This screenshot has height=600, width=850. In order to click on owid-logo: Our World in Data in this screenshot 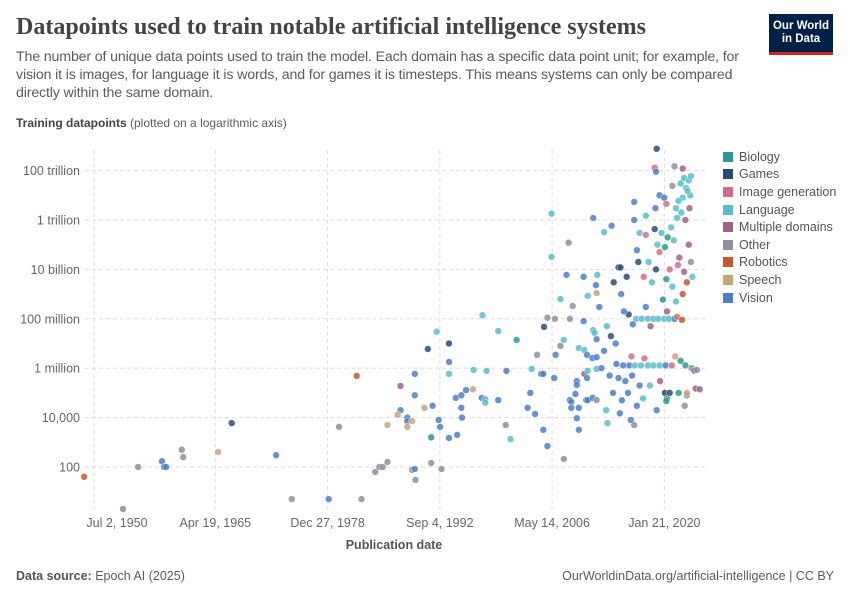, I will do `click(801, 34)`.